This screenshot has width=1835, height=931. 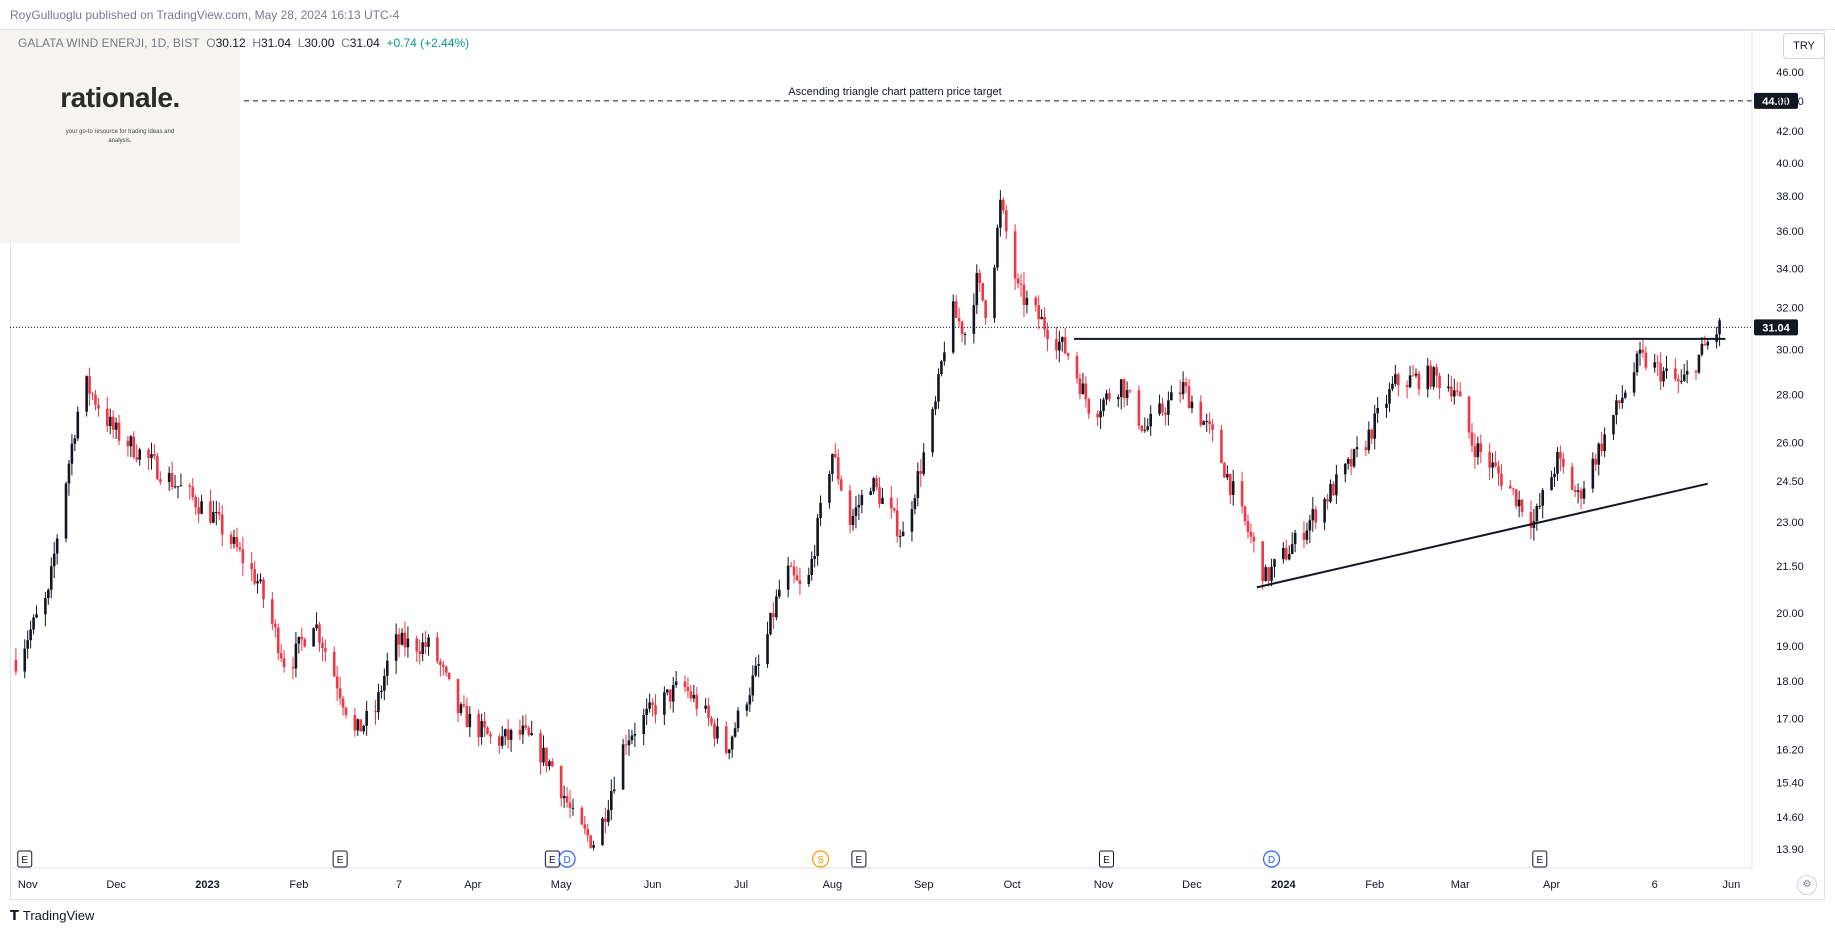 I want to click on settings-icon: ⚙, so click(x=1807, y=885).